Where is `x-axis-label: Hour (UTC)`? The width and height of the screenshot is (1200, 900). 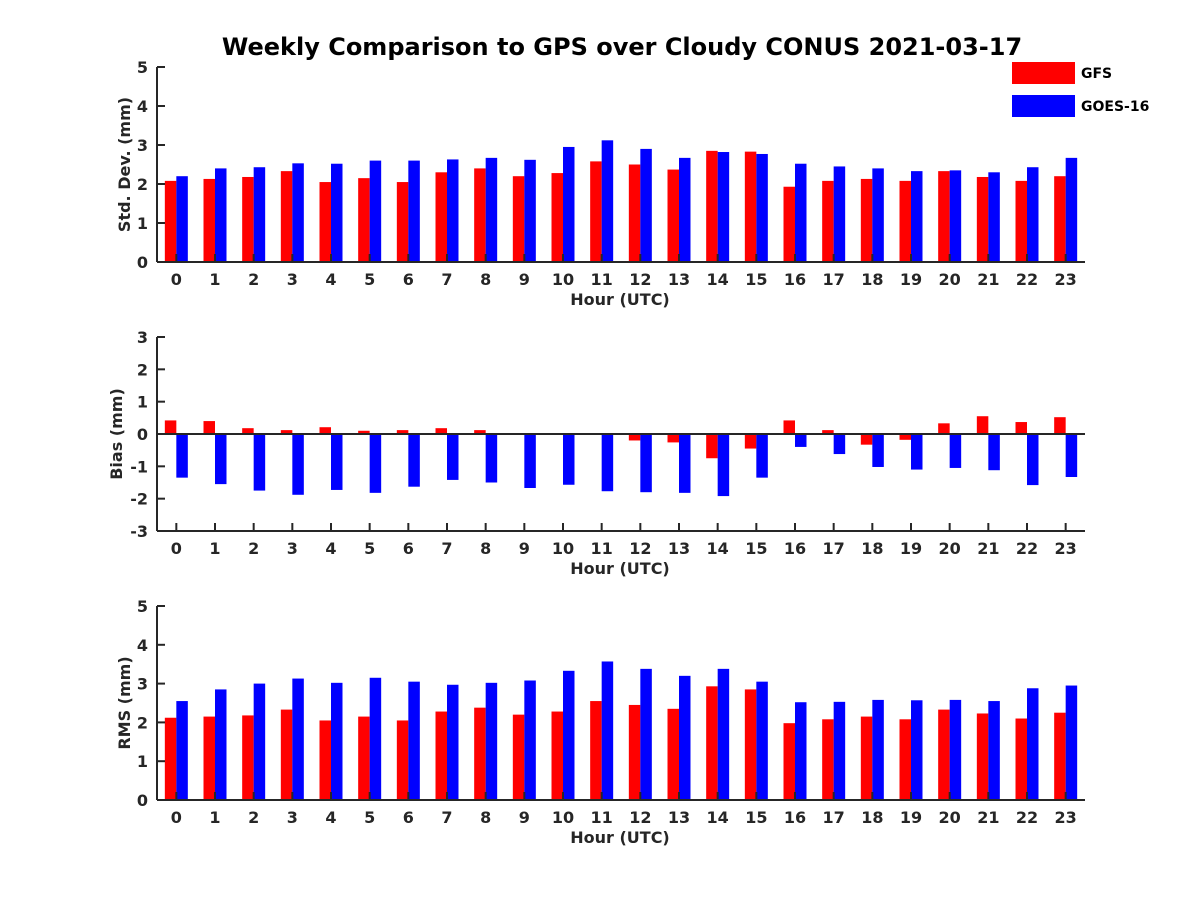
x-axis-label: Hour (UTC) is located at coordinates (620, 299).